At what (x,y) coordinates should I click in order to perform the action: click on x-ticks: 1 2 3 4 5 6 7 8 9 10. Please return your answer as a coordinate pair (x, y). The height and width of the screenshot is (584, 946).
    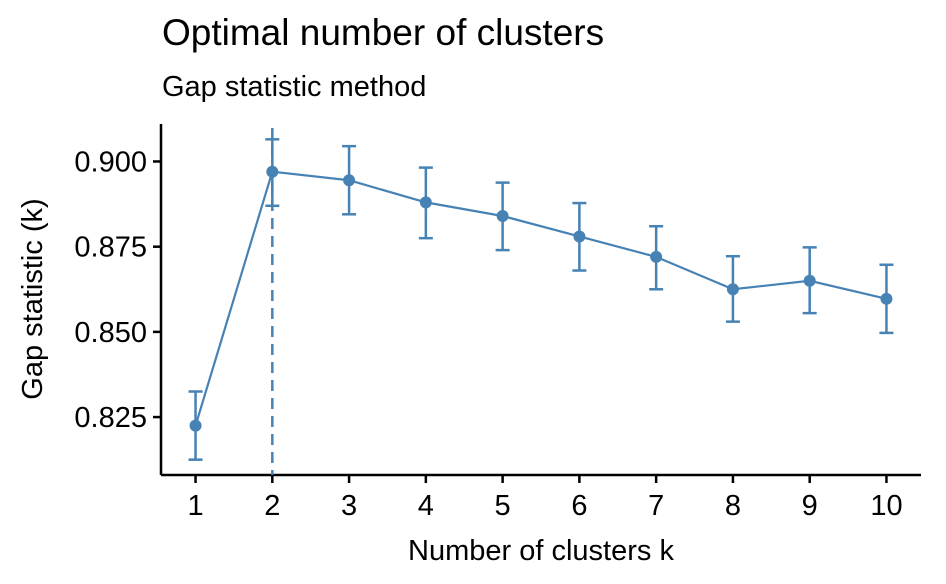
    Looking at the image, I should click on (545, 498).